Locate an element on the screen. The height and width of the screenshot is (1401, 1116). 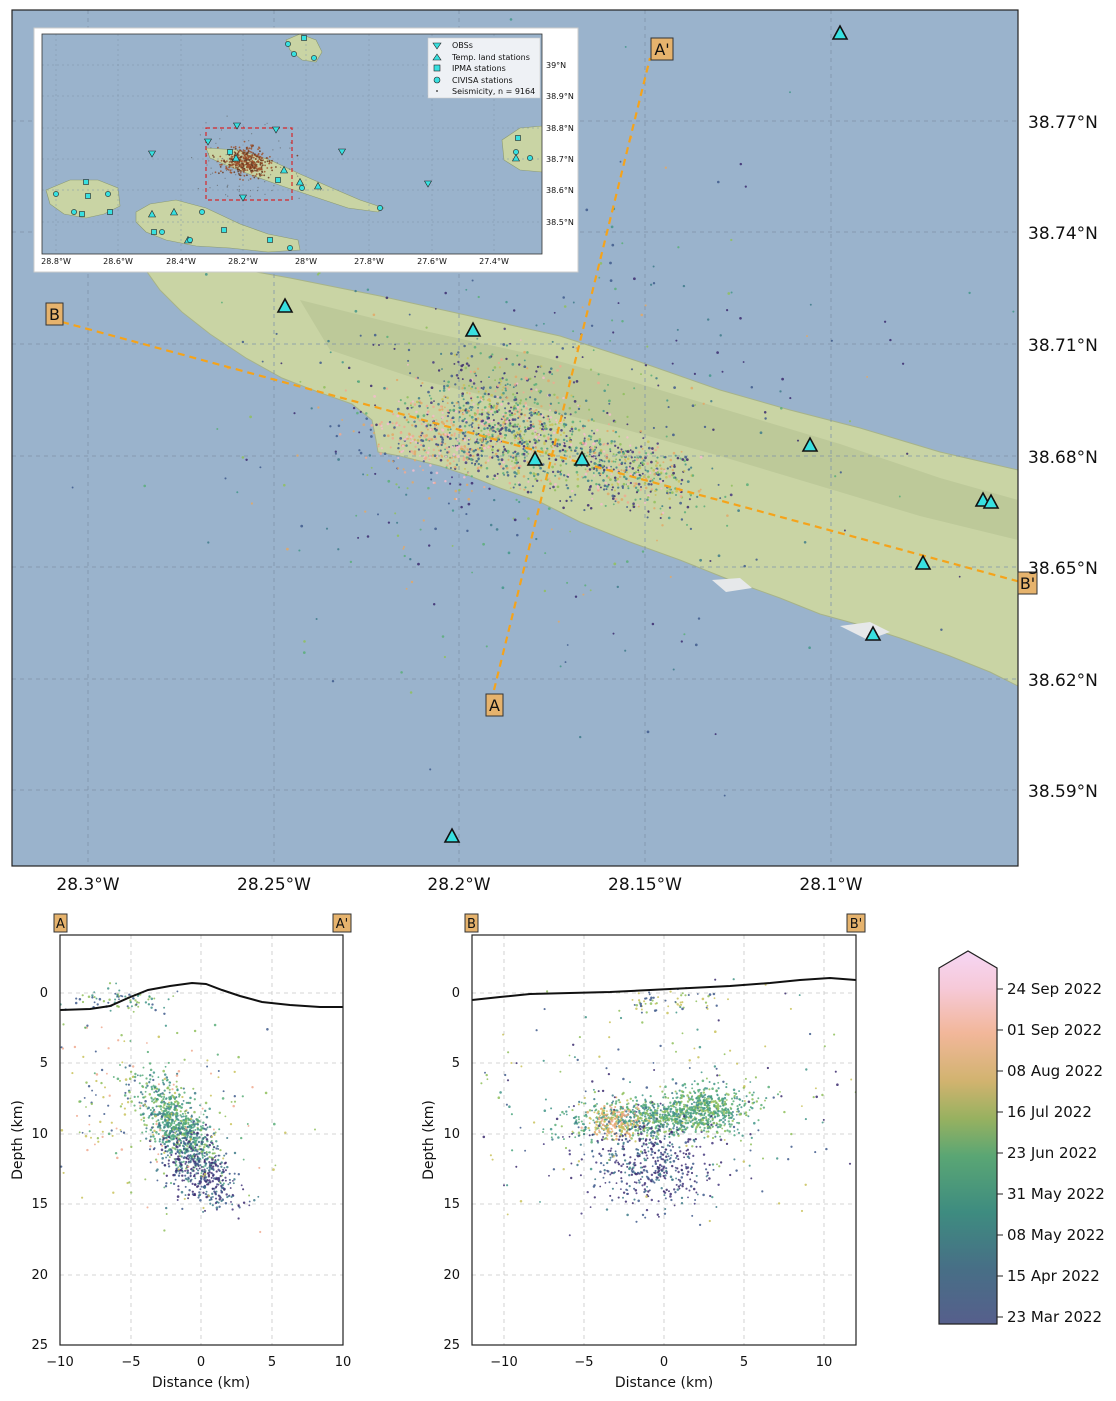
colorbar-label: 16 Jul 2022 is located at coordinates (1049, 1112).